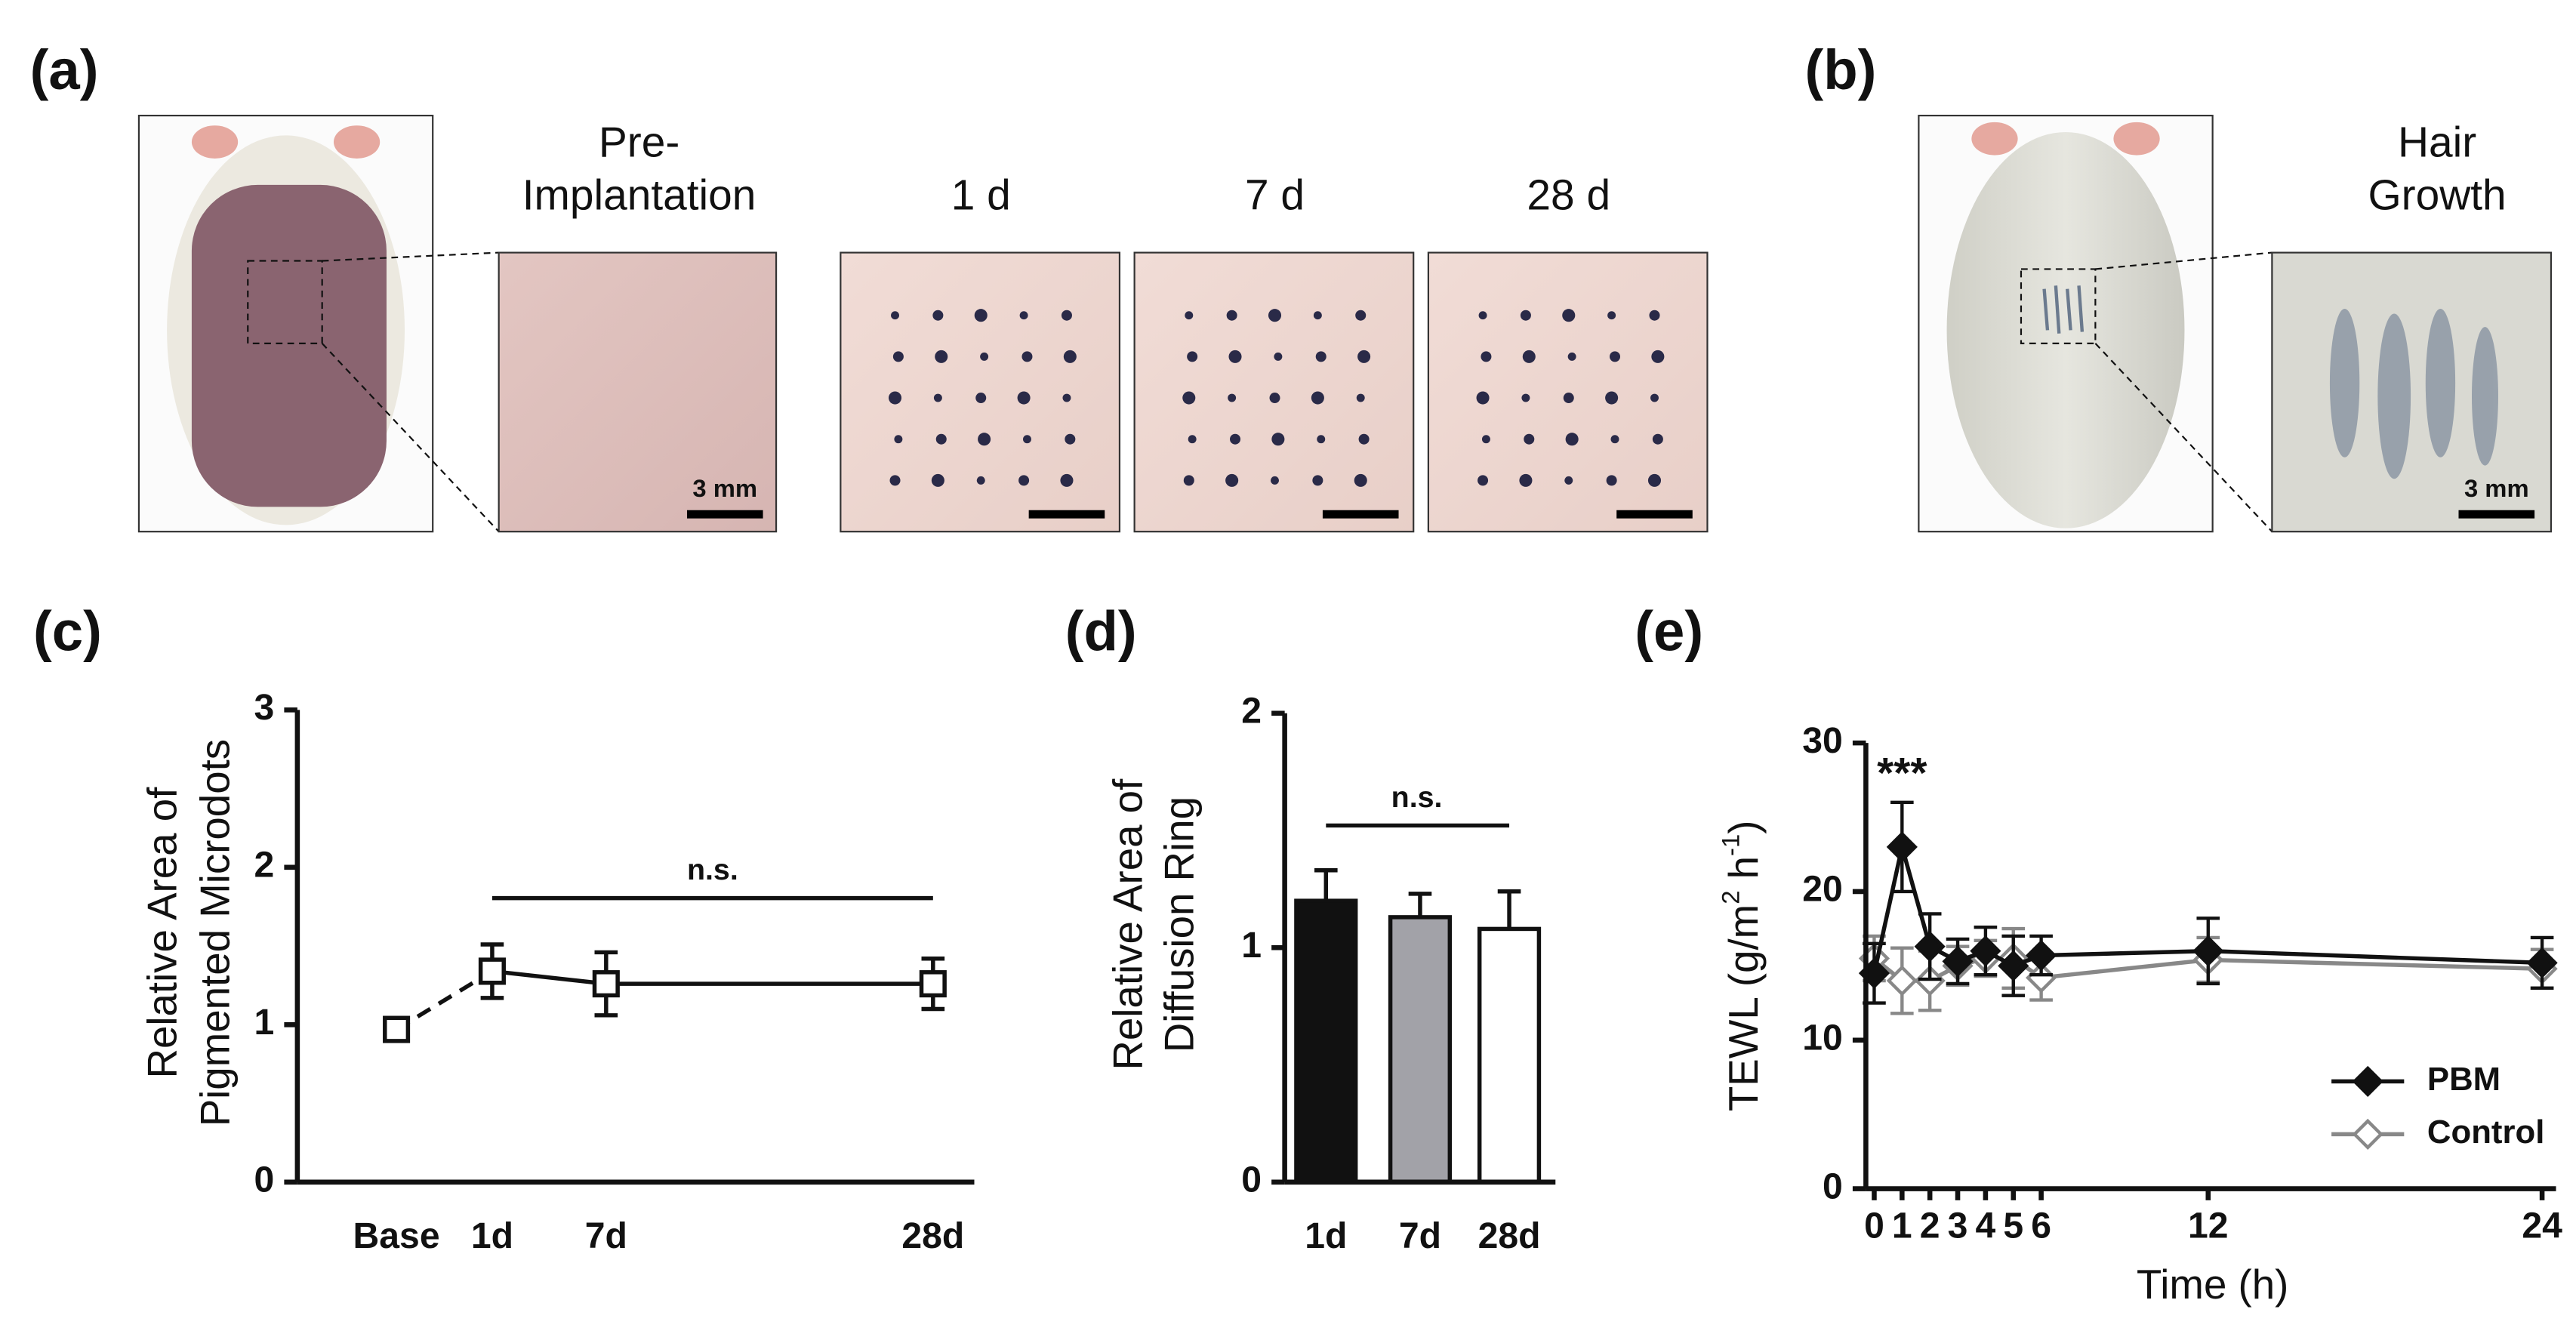  What do you see at coordinates (1101, 631) in the screenshot?
I see `panel-label: (d)` at bounding box center [1101, 631].